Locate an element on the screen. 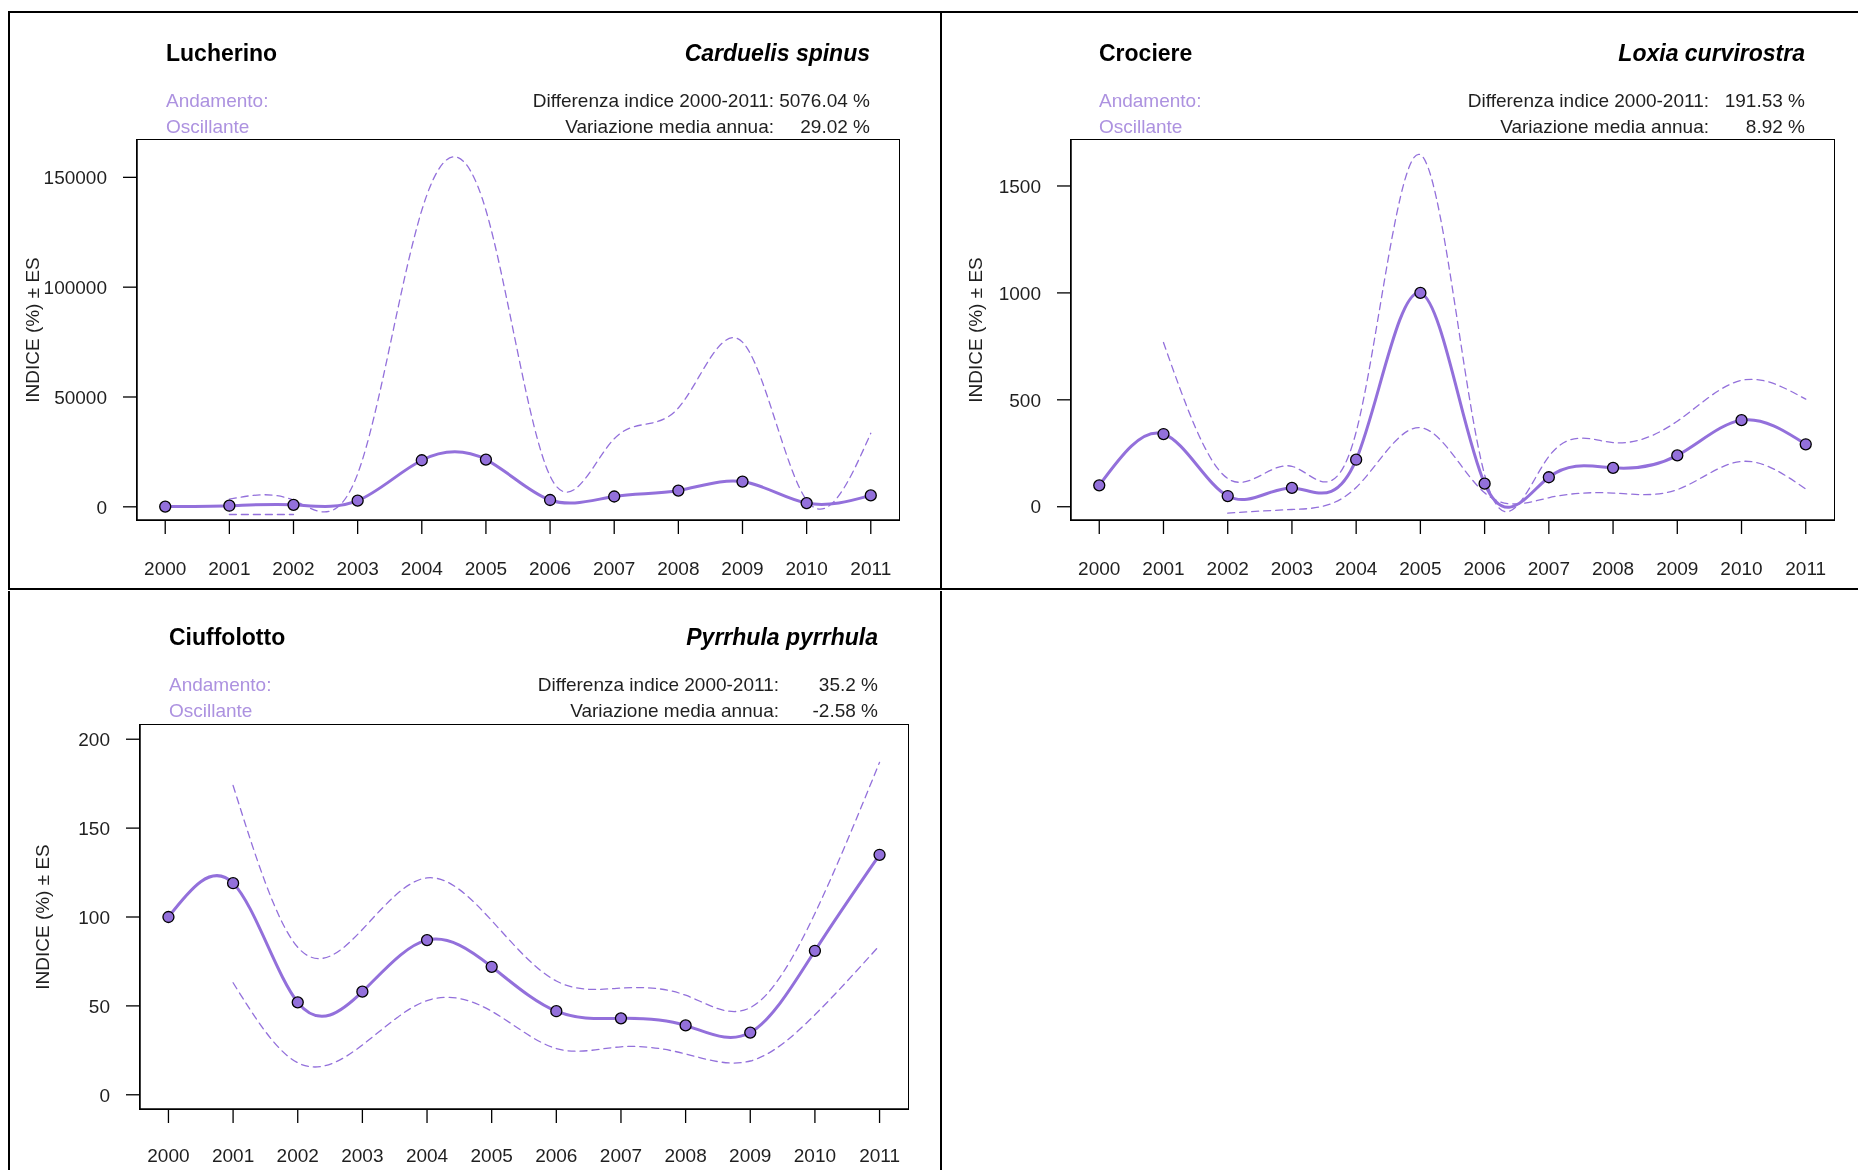  text: -2.58 % is located at coordinates (845, 710).